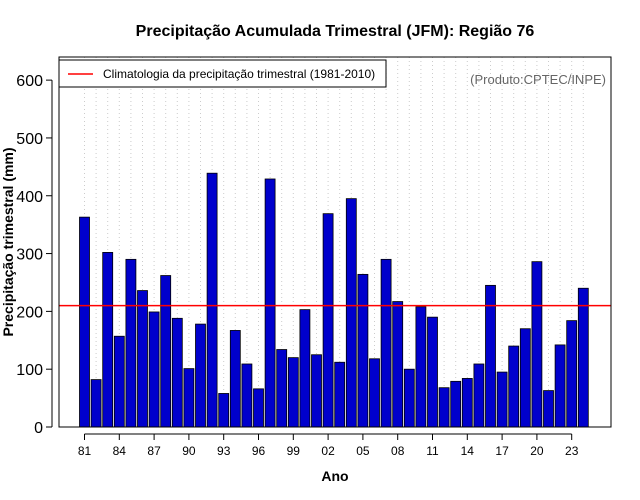 This screenshot has width=640, height=500. What do you see at coordinates (502, 451) in the screenshot?
I see `x-tick-label-2017: 17` at bounding box center [502, 451].